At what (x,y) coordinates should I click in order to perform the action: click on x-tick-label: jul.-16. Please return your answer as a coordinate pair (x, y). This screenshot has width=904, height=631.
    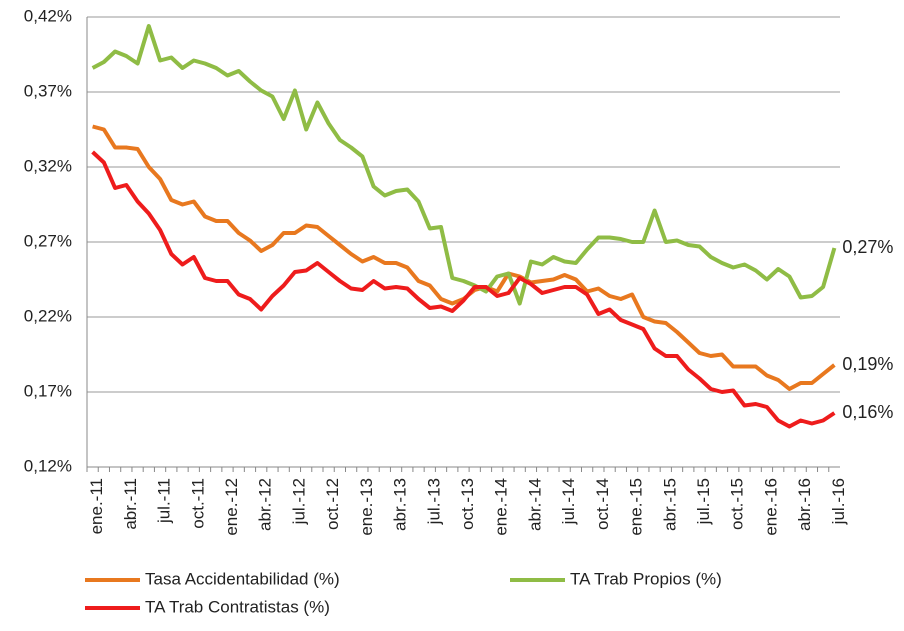
    Looking at the image, I should click on (838, 501).